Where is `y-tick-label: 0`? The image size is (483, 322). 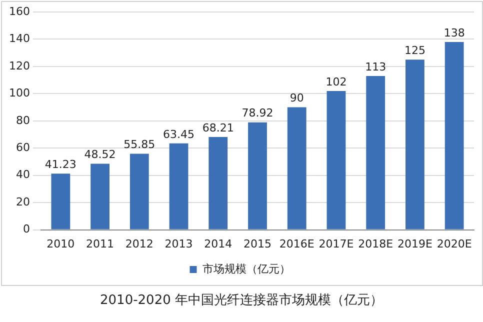
y-tick-label: 0 is located at coordinates (26, 229).